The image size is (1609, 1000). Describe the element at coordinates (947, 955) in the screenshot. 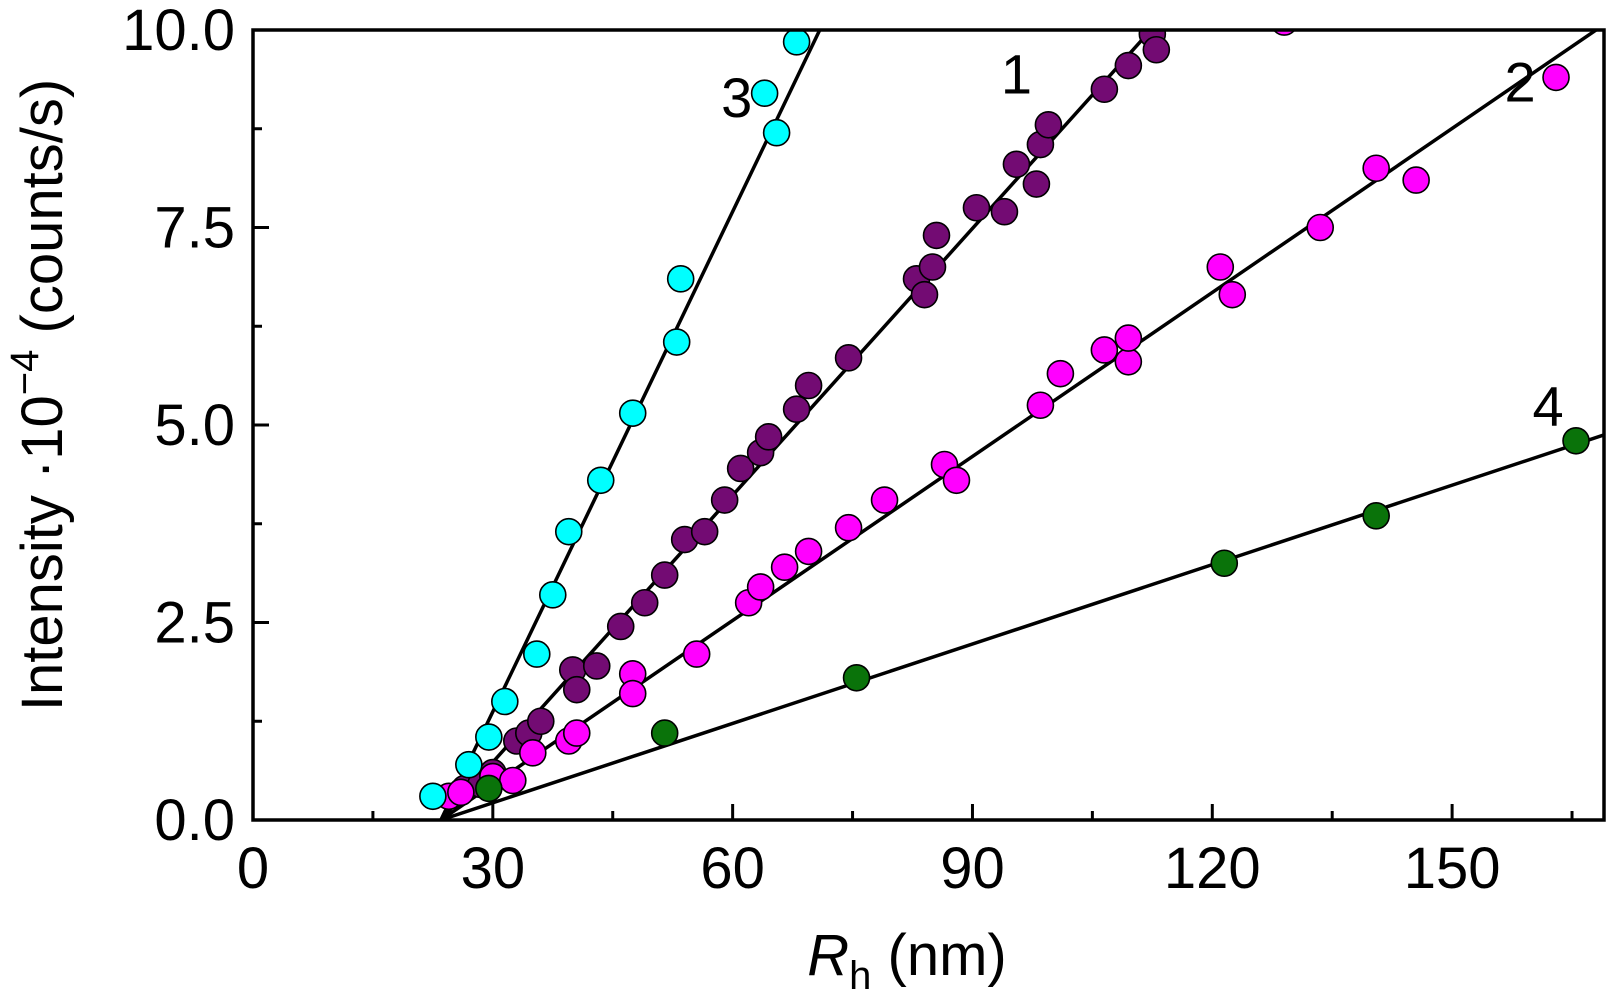

I see `x-axis-unit: (nm)` at that location.